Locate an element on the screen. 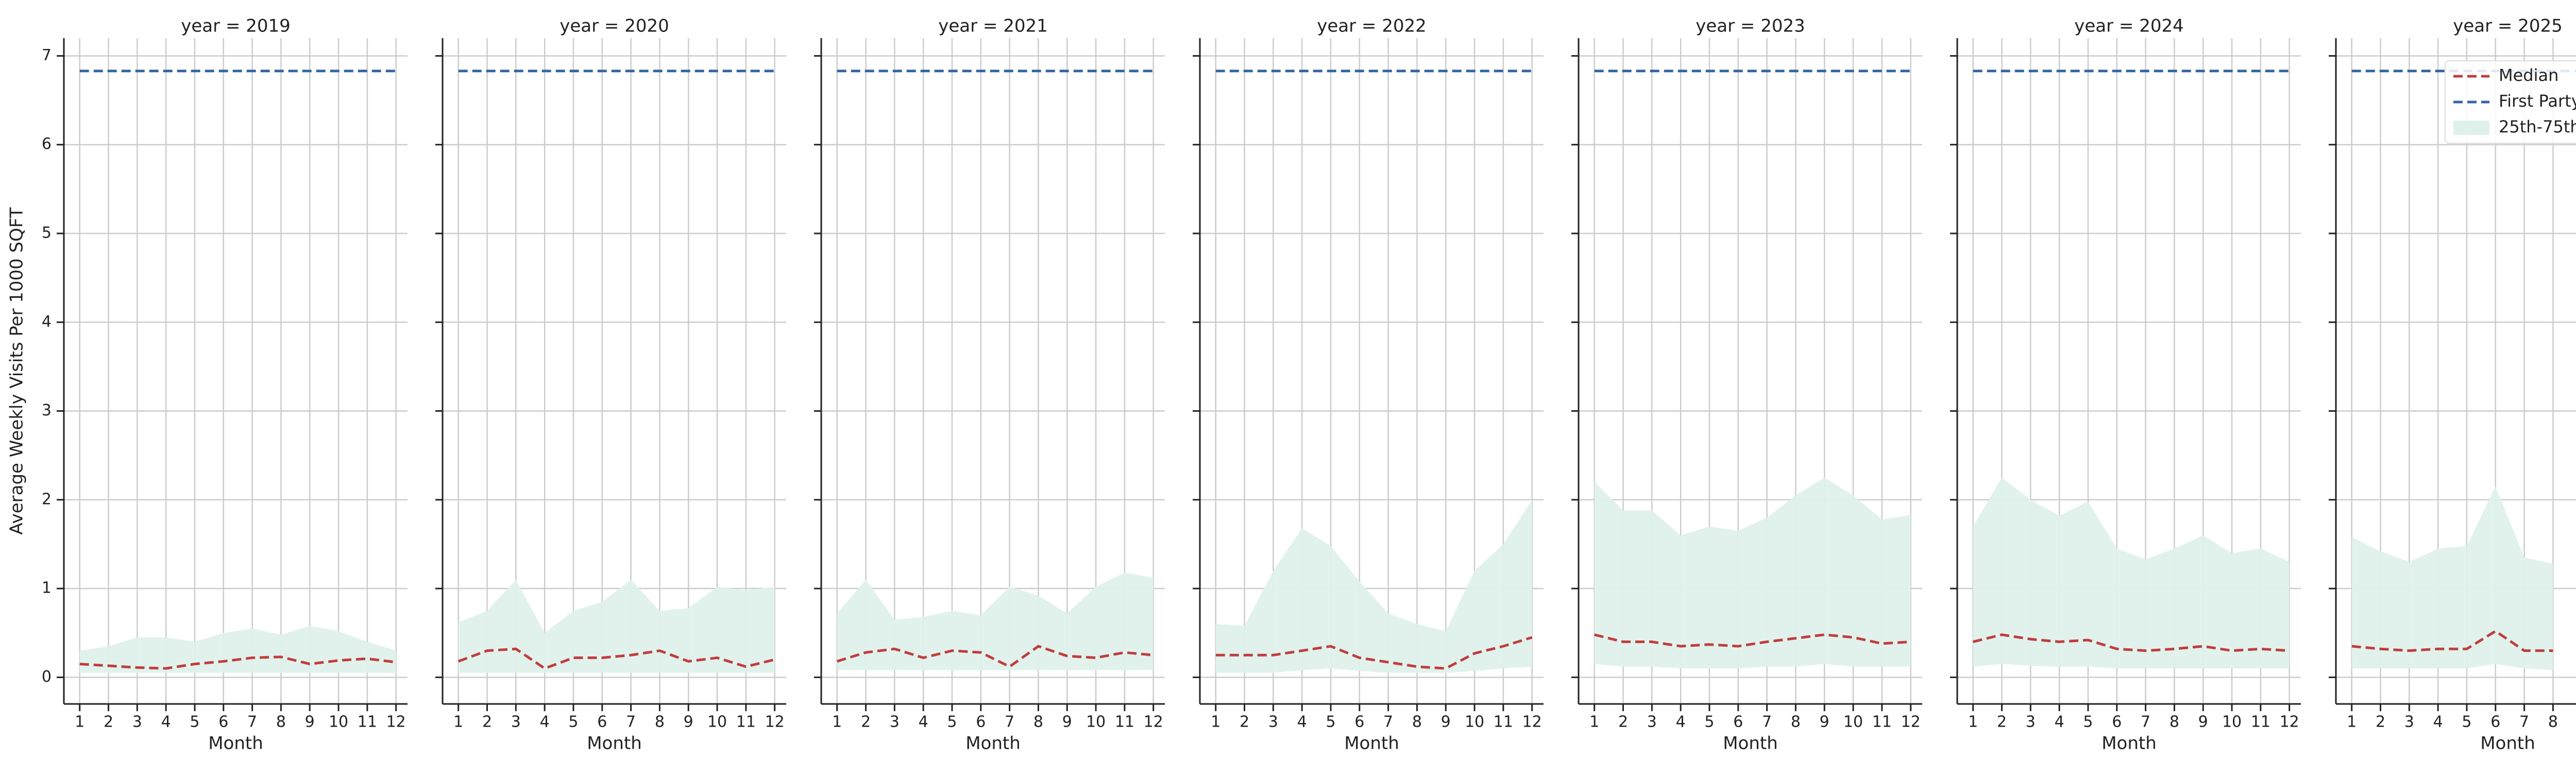  panel-title: year = 2022 is located at coordinates (1371, 26).